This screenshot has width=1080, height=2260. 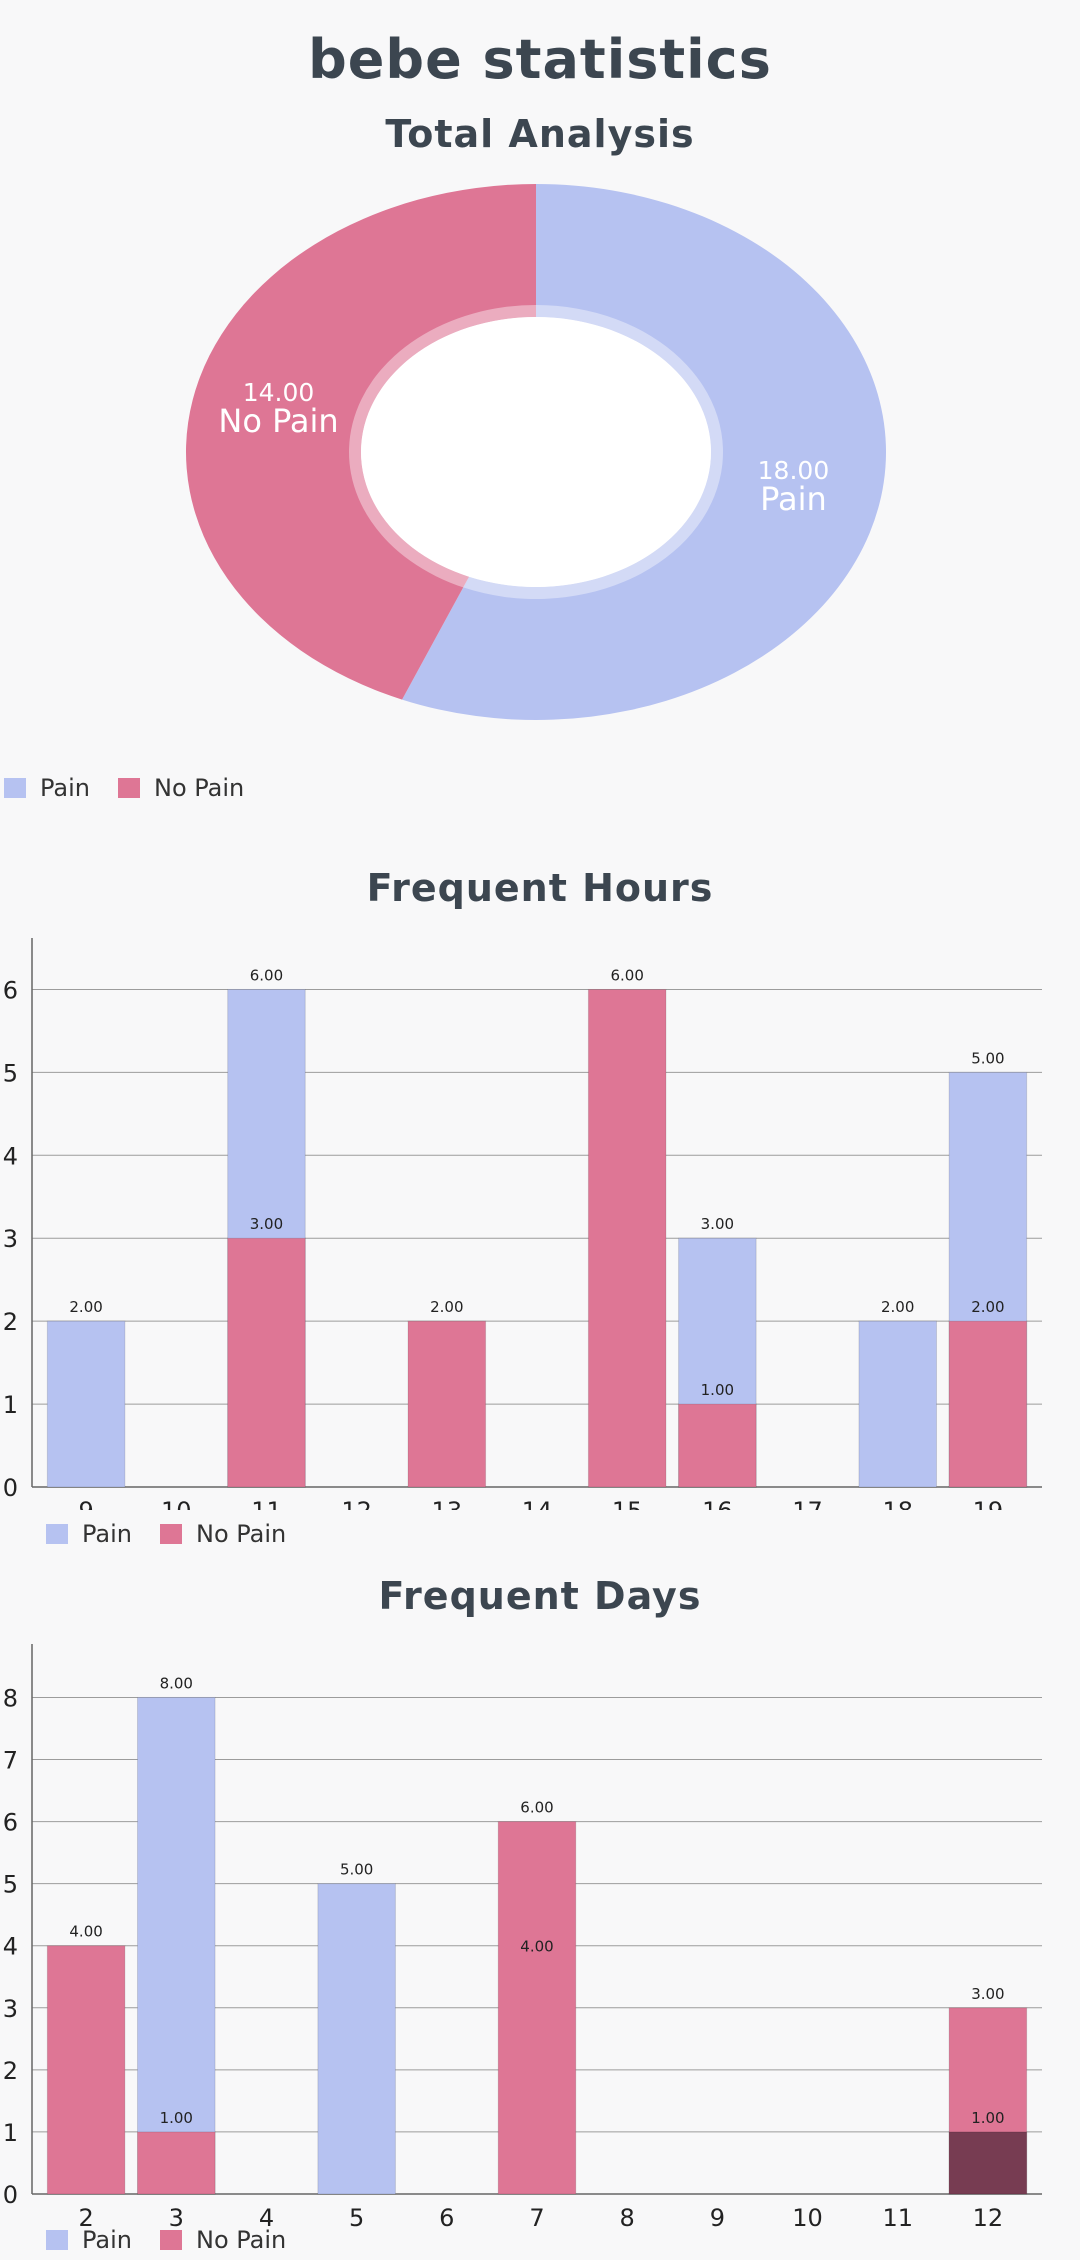 What do you see at coordinates (10, 1761) in the screenshot?
I see `y-tick-label: 7` at bounding box center [10, 1761].